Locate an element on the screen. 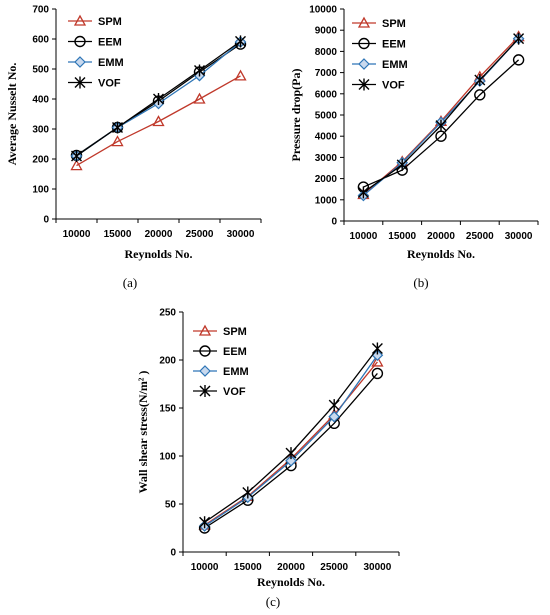 The width and height of the screenshot is (550, 615). y-tick-label: 150 is located at coordinates (167, 409).